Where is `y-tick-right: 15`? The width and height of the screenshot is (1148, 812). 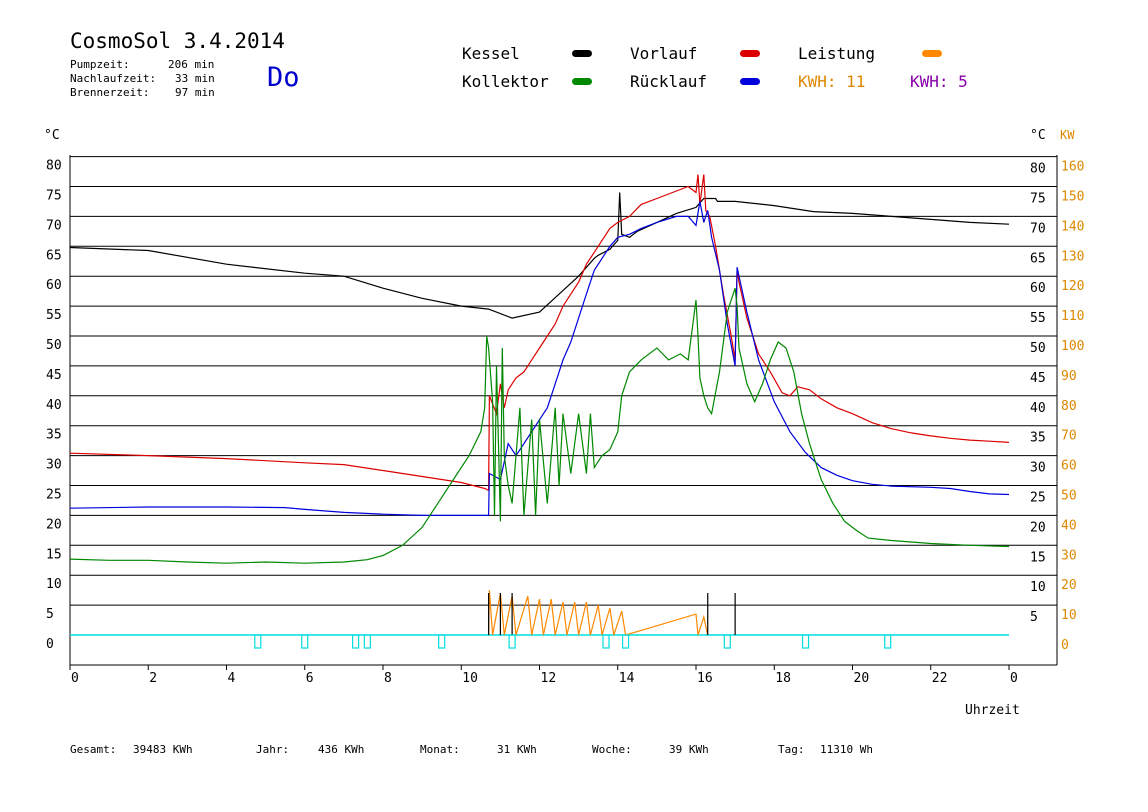
y-tick-right: 15 is located at coordinates (1038, 557).